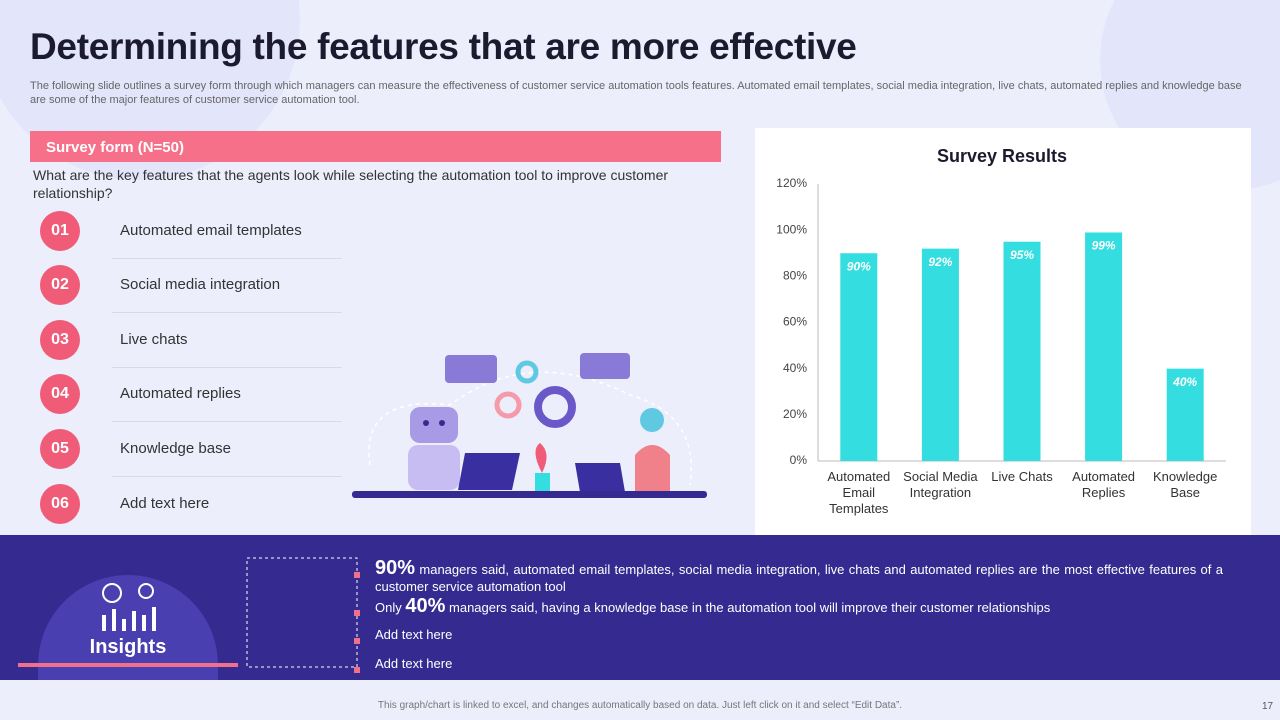  I want to click on insights-decor, so click(188, 618).